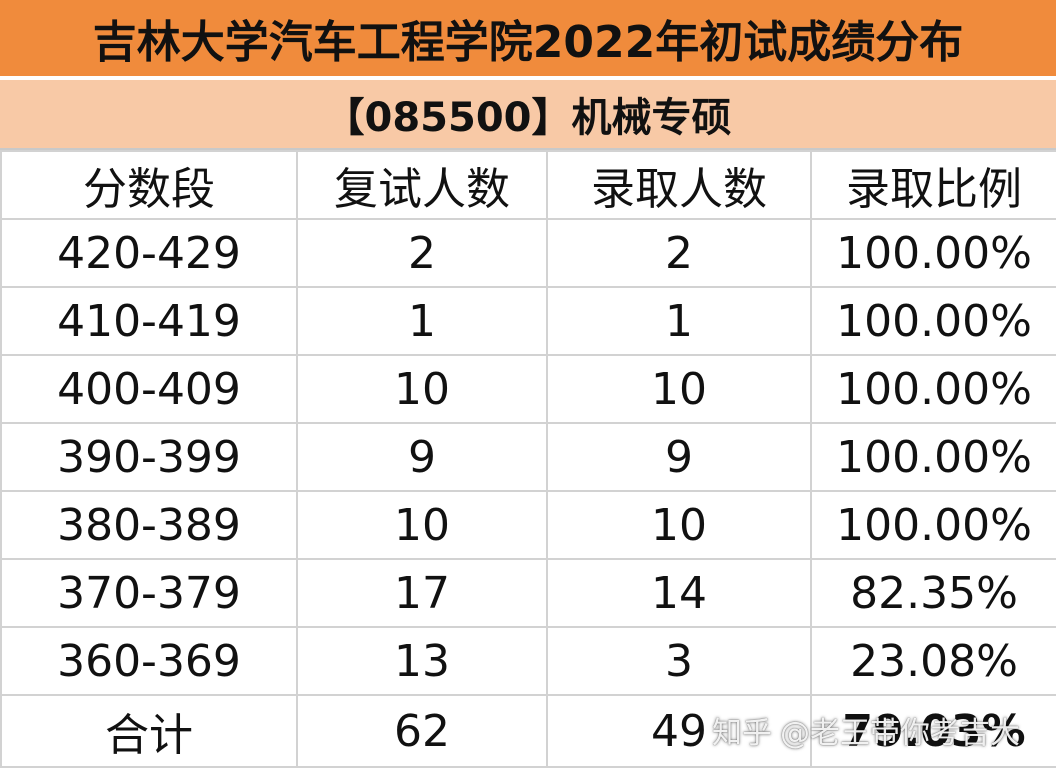 The width and height of the screenshot is (1056, 774). Describe the element at coordinates (933, 661) in the screenshot. I see `ratio-cell: 23.08%` at that location.